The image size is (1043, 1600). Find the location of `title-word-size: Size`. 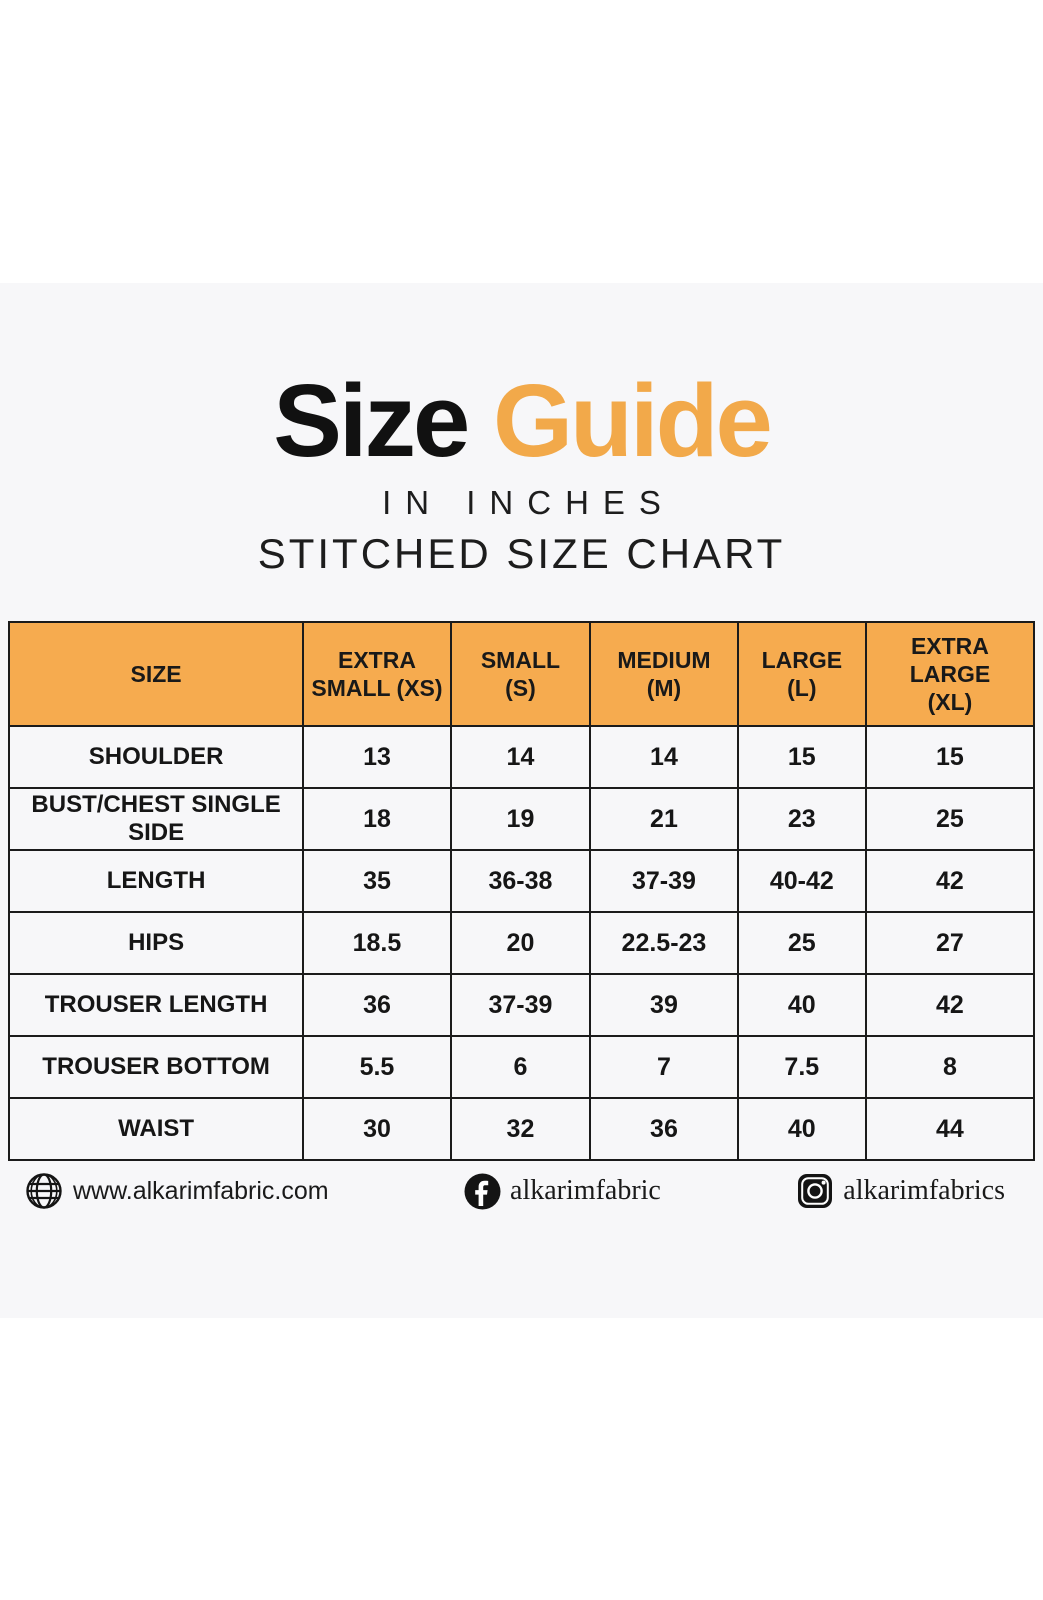

title-word-size: Size is located at coordinates (371, 420).